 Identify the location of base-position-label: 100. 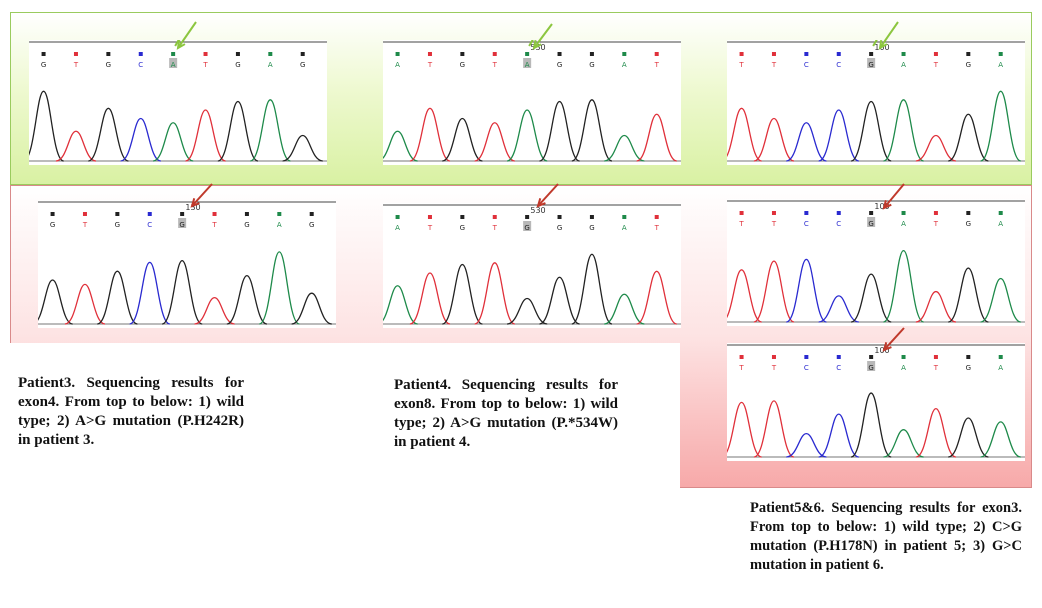
(881, 47).